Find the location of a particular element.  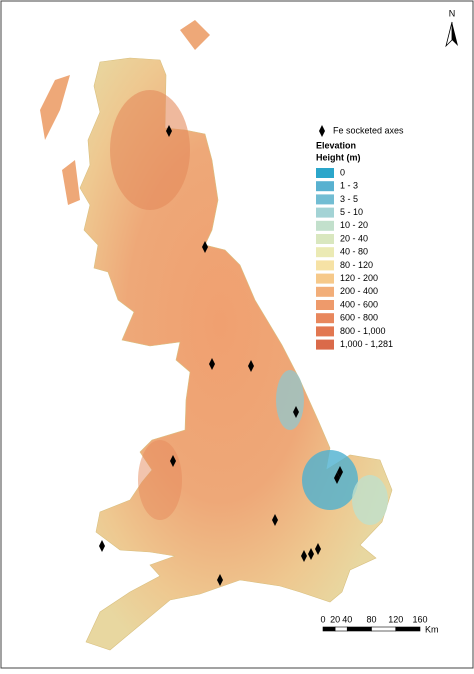

legend-class-label: 800 - 1,000 is located at coordinates (363, 331).